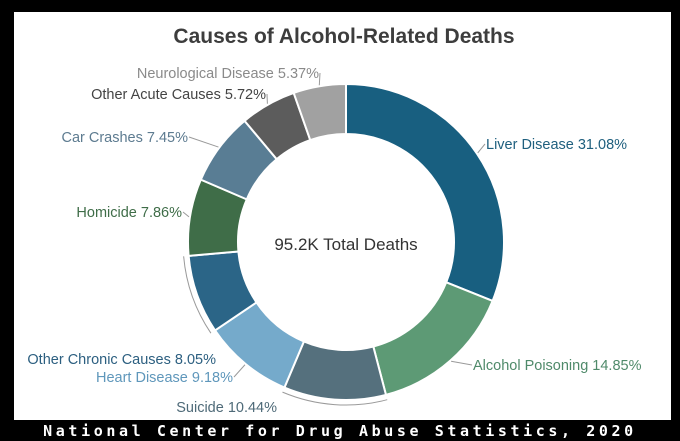  Describe the element at coordinates (164, 378) in the screenshot. I see `slice-label: Heart Disease 9.18%` at that location.